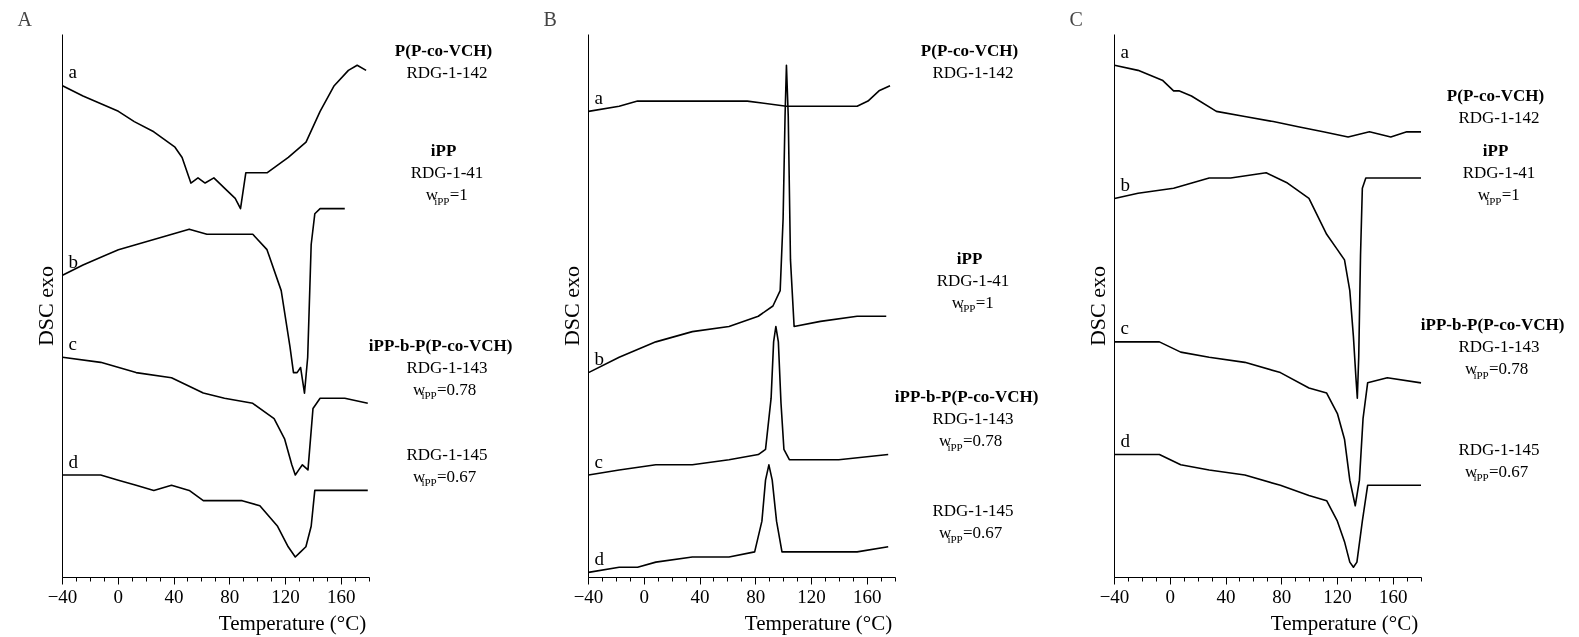  Describe the element at coordinates (25, 18) in the screenshot. I see `chart-title: A` at that location.